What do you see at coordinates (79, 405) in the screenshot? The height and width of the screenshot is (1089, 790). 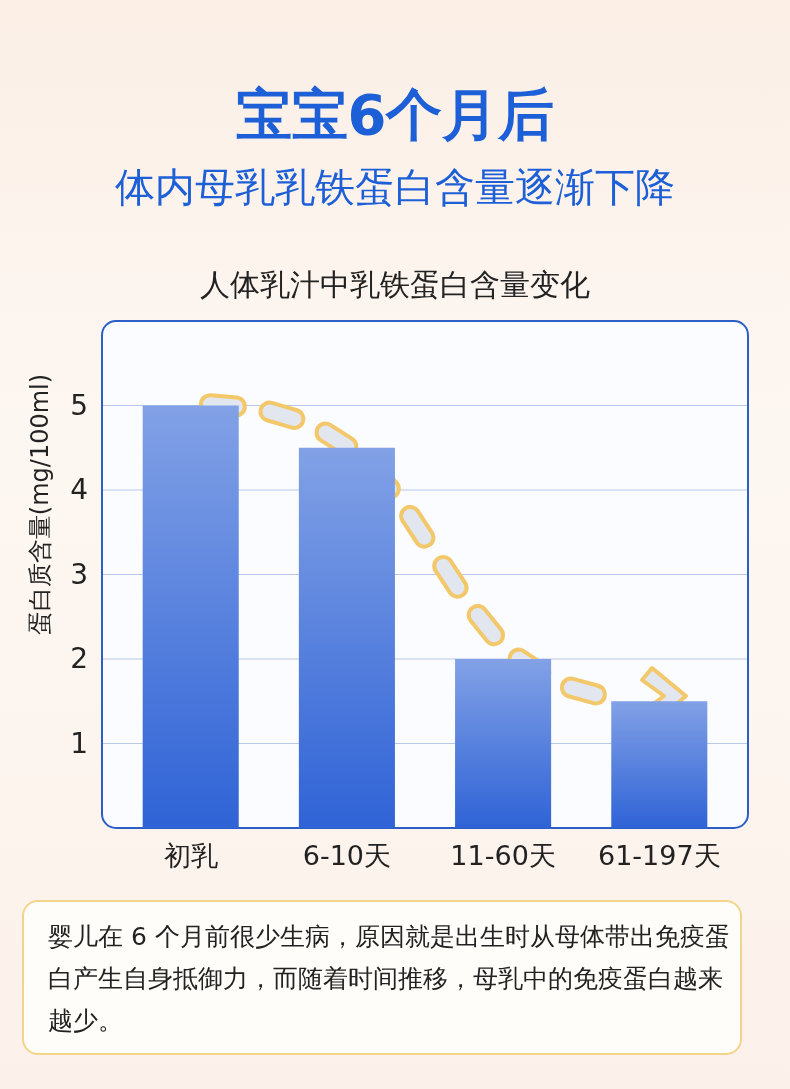 I see `y-tick-label: 5` at bounding box center [79, 405].